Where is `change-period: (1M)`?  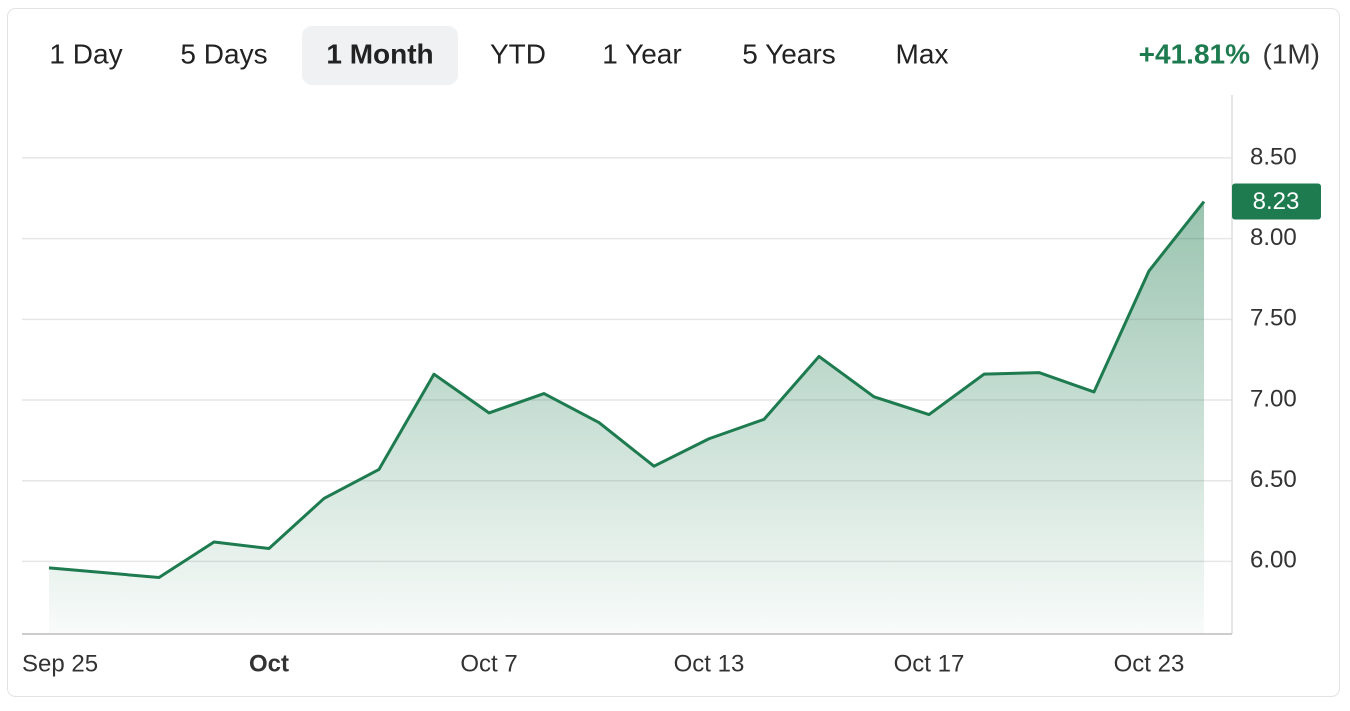
change-period: (1M) is located at coordinates (1291, 53).